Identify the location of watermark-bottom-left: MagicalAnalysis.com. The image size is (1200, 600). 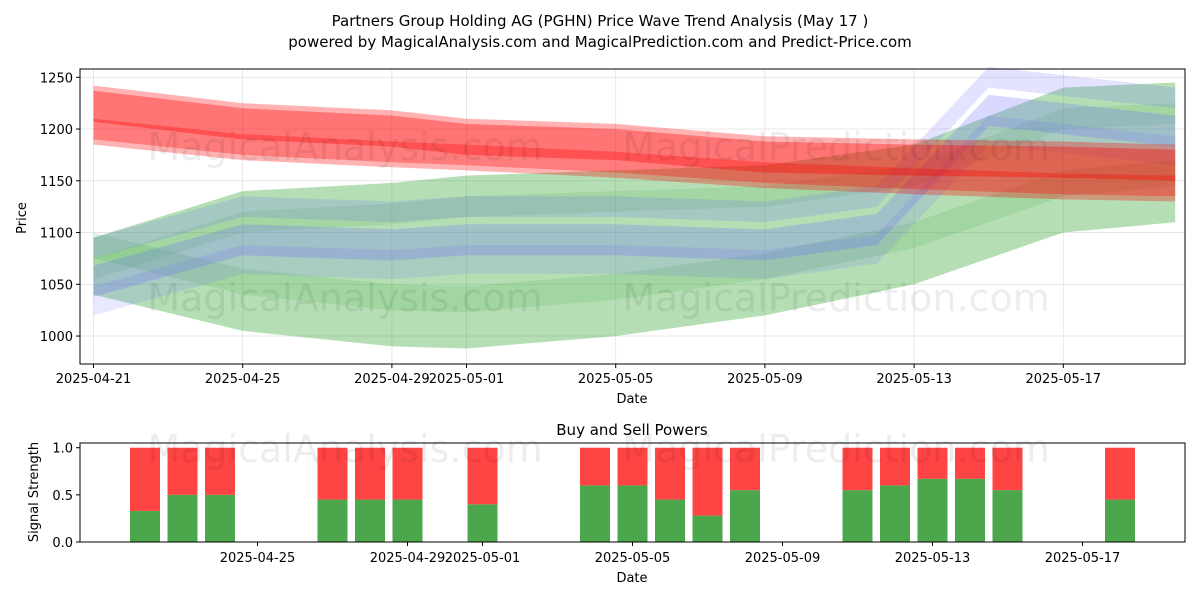
(344, 449).